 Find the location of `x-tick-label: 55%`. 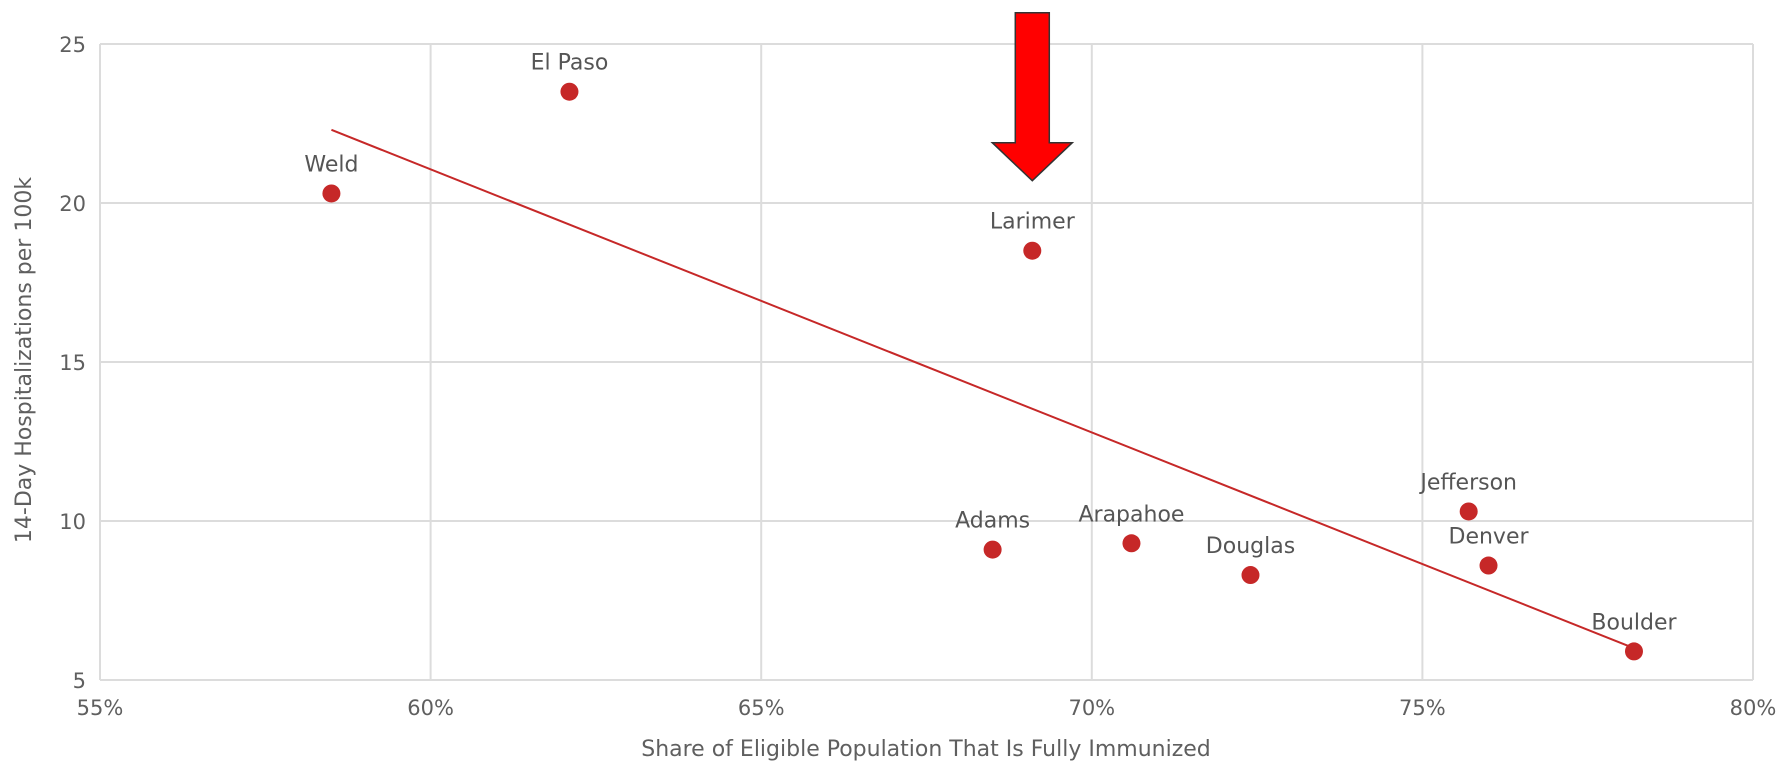

x-tick-label: 55% is located at coordinates (100, 708).